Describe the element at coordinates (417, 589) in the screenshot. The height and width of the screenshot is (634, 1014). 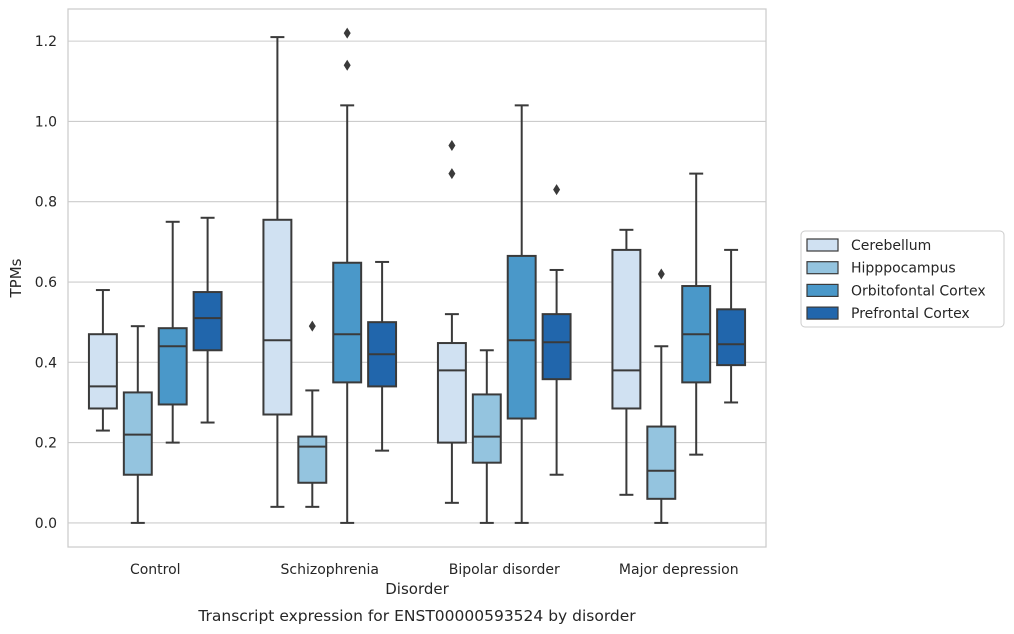
I see `x-axis-label: Disorder` at that location.